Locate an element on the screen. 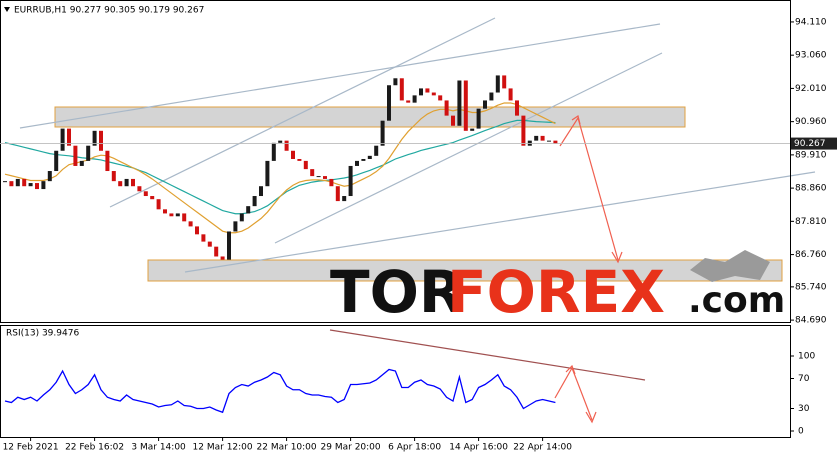  x-tick-label: 14 Apr 16:00 is located at coordinates (478, 448).